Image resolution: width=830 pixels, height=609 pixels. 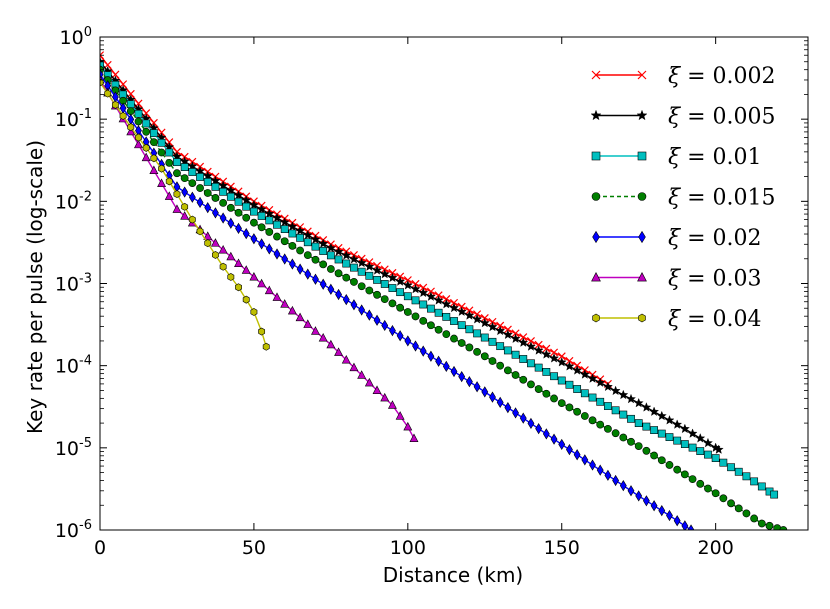 I want to click on x-tick-label: 0, so click(x=100, y=548).